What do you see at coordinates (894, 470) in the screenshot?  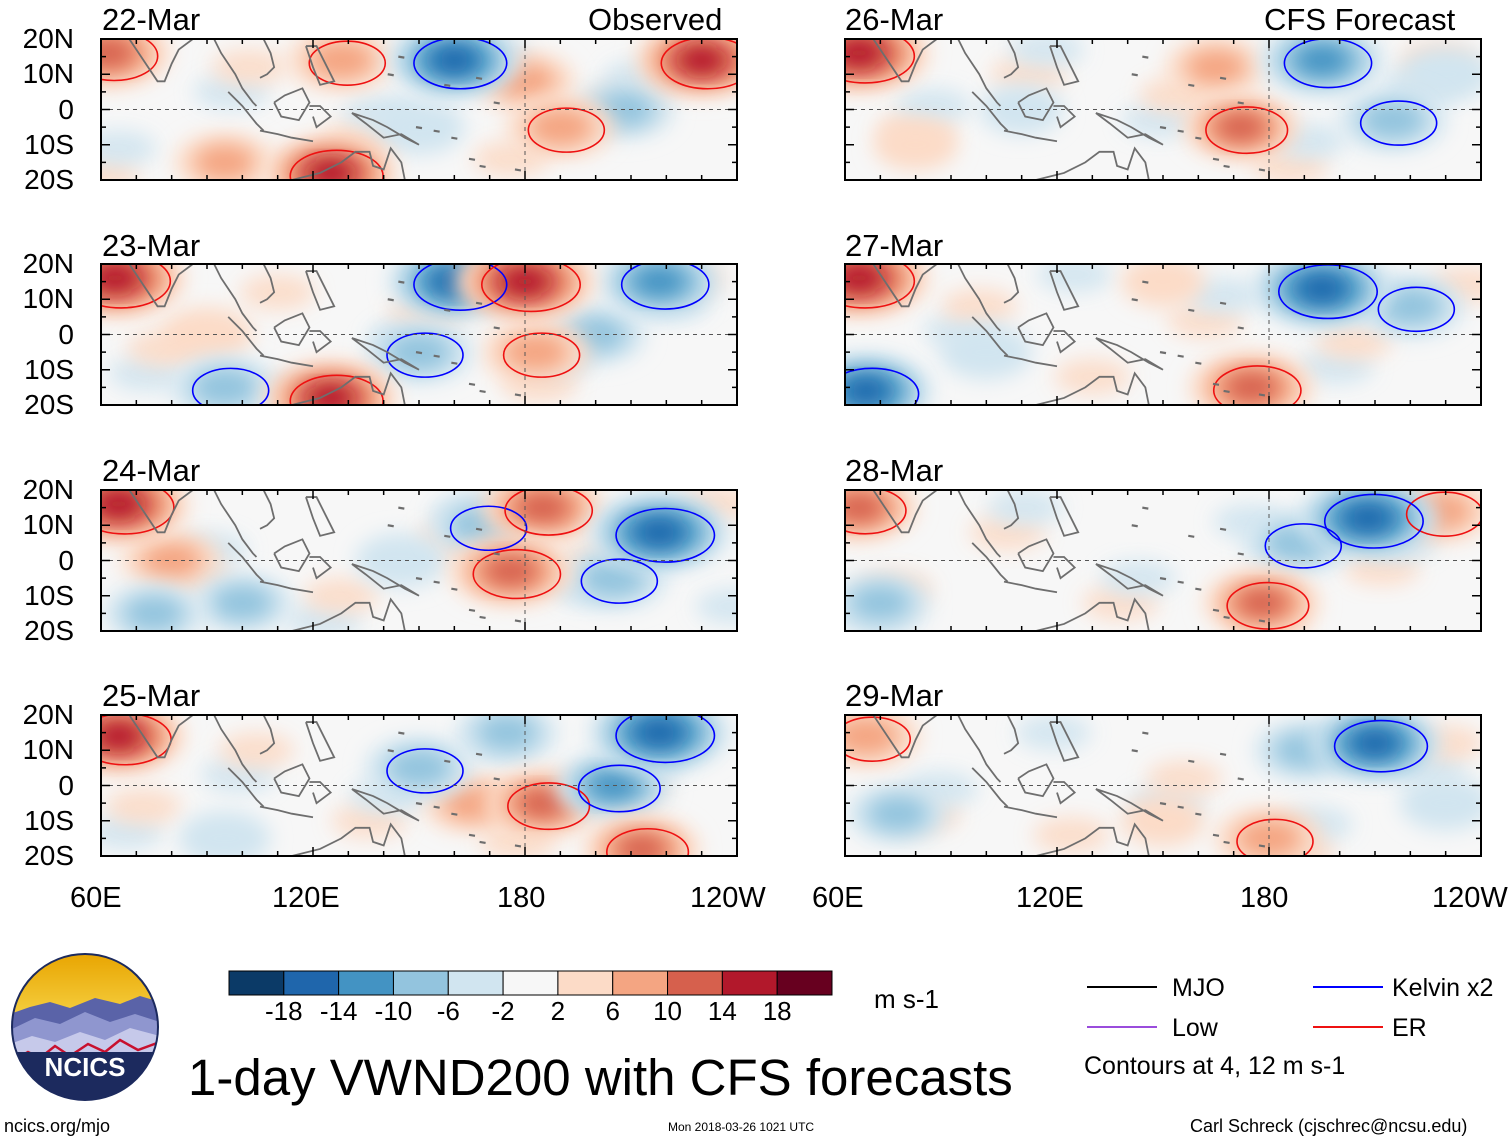 I see `panel-date-28: 28-Mar` at bounding box center [894, 470].